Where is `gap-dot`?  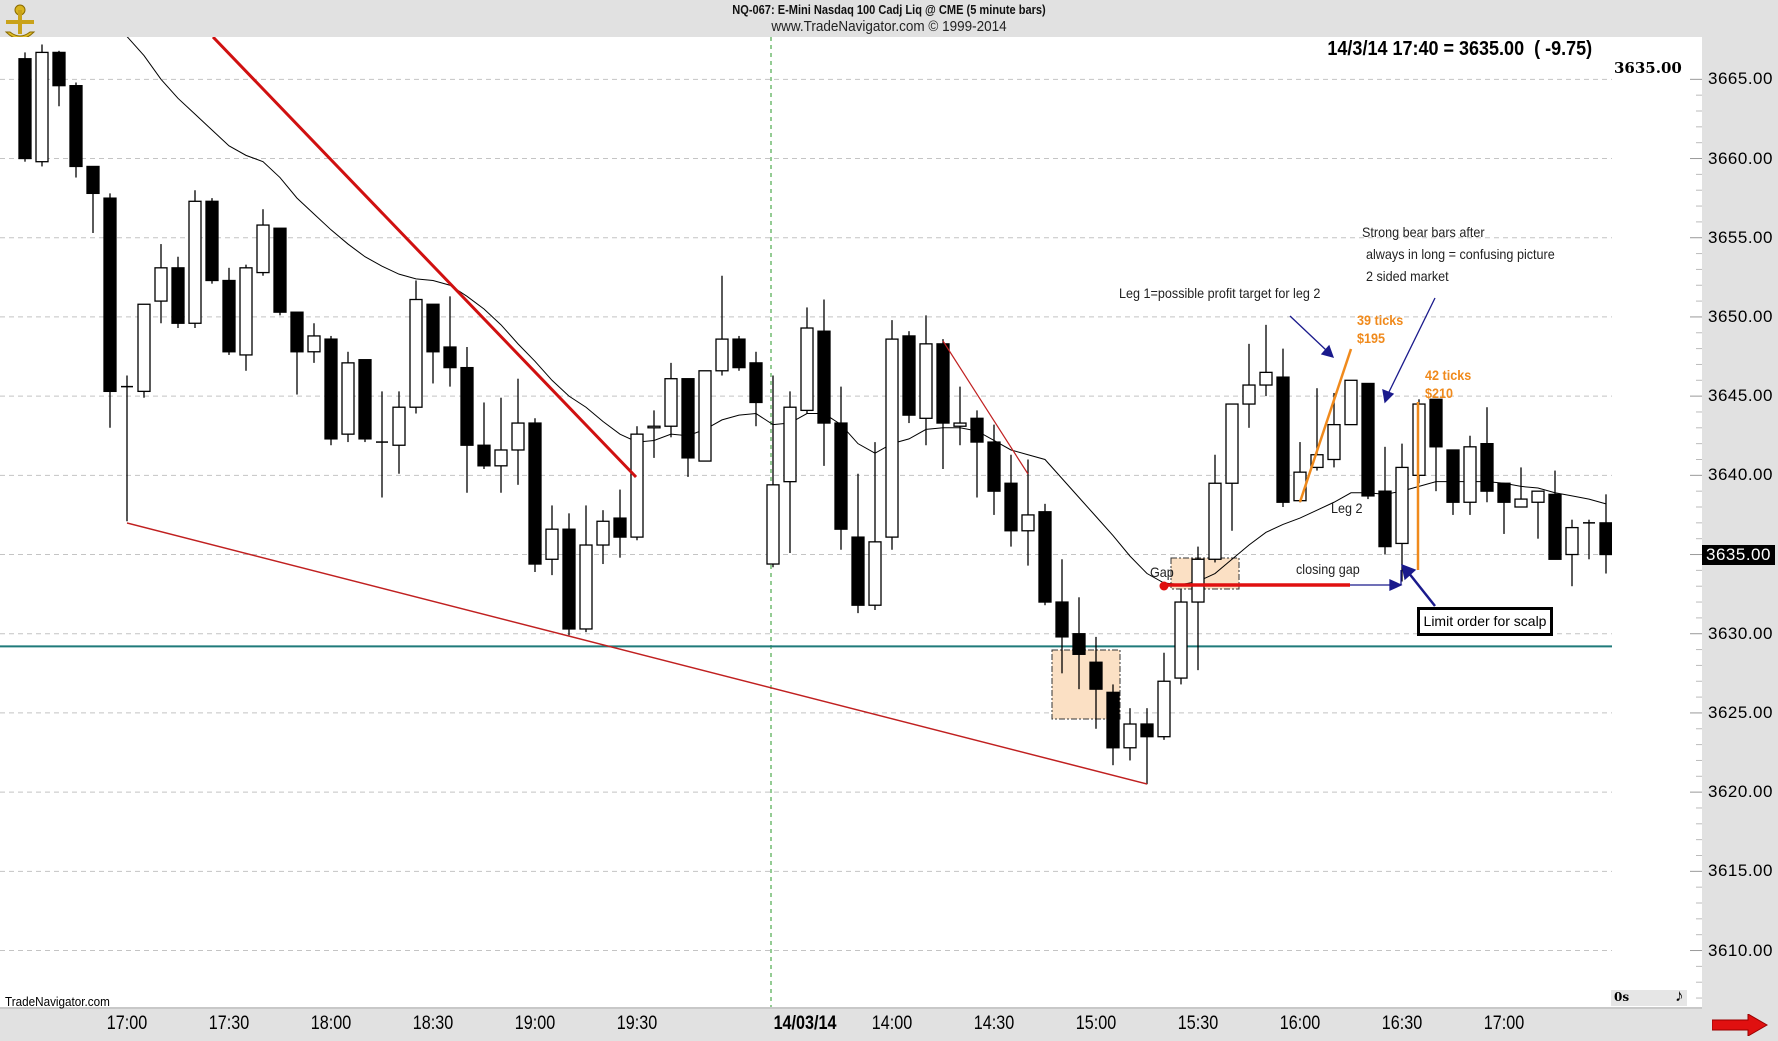 gap-dot is located at coordinates (1164, 586).